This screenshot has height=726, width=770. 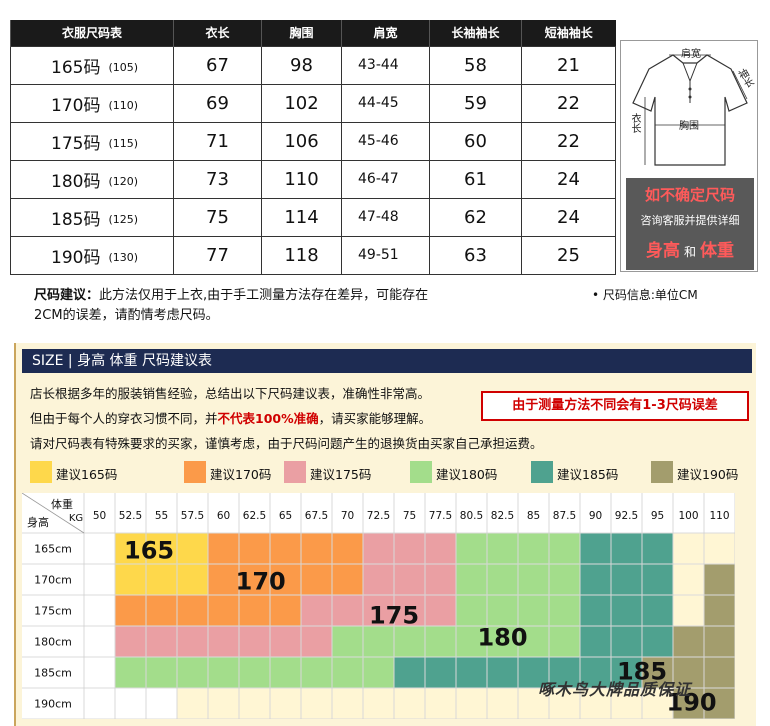 I want to click on legend-label: 建议175码, so click(x=341, y=474).